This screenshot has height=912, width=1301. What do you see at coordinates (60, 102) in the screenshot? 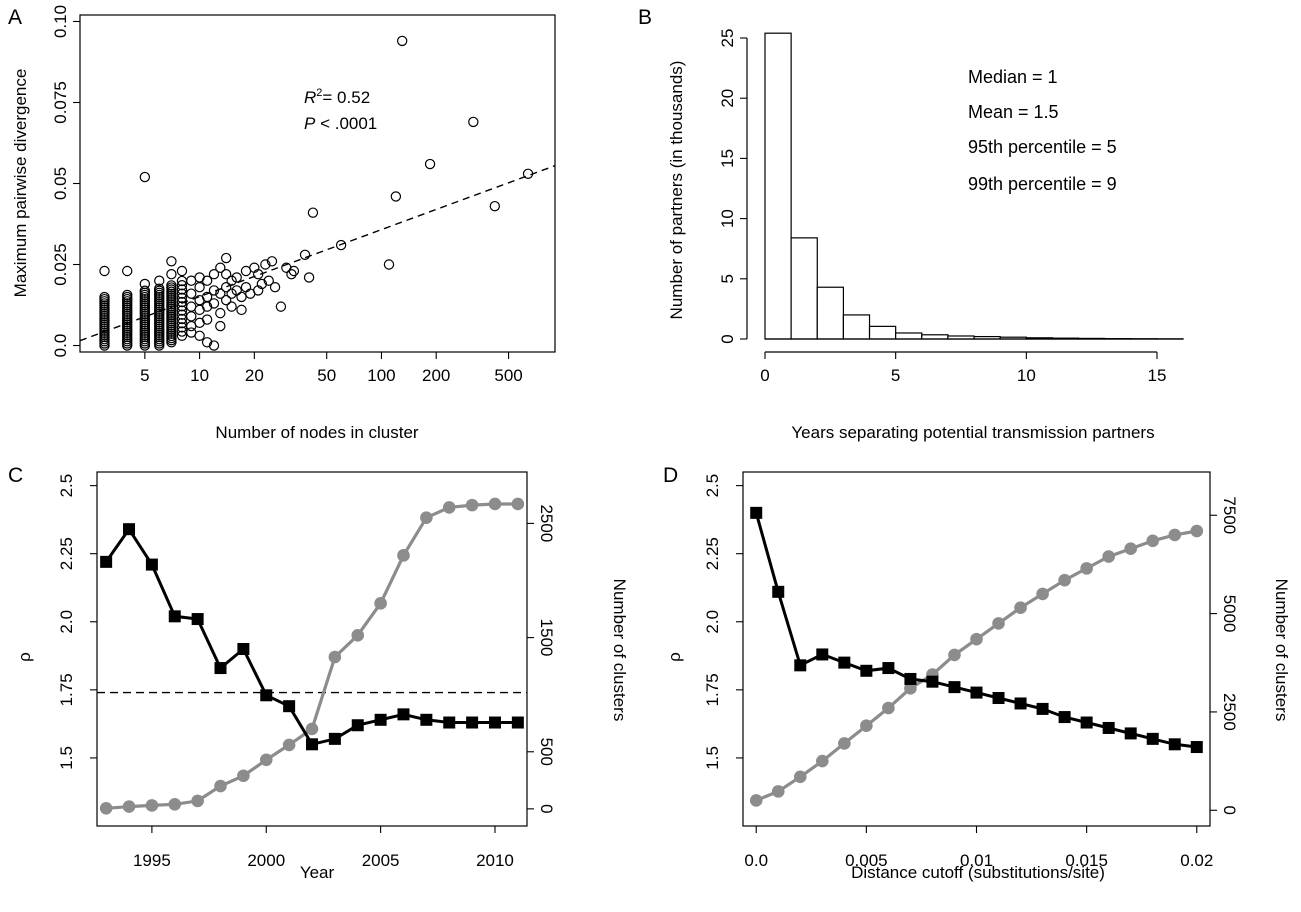
I see `y-tick-label: 0.075` at bounding box center [60, 102].